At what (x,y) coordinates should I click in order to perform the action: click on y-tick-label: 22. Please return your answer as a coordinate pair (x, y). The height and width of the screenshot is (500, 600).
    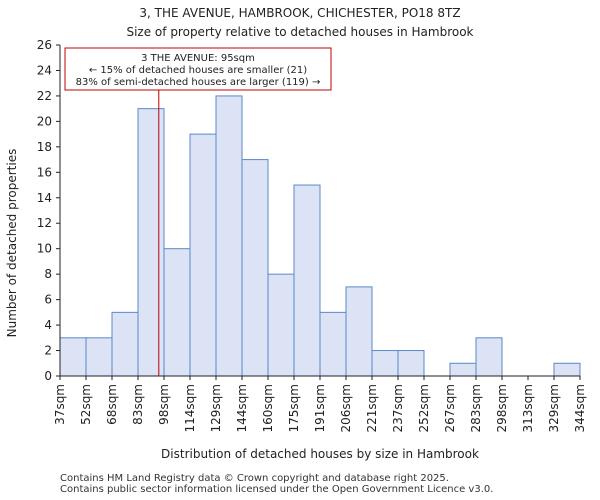
    Looking at the image, I should click on (44, 96).